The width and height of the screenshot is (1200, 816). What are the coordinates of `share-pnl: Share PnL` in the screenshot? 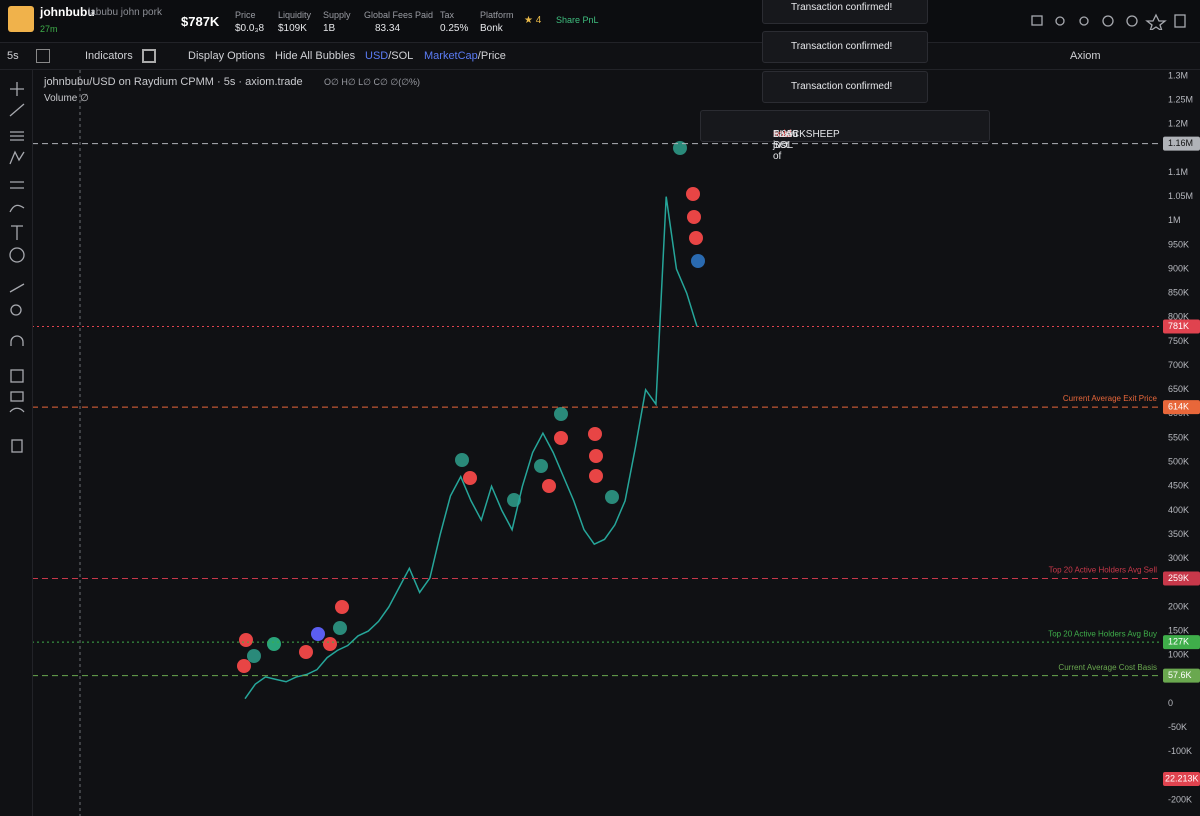 It's located at (577, 20).